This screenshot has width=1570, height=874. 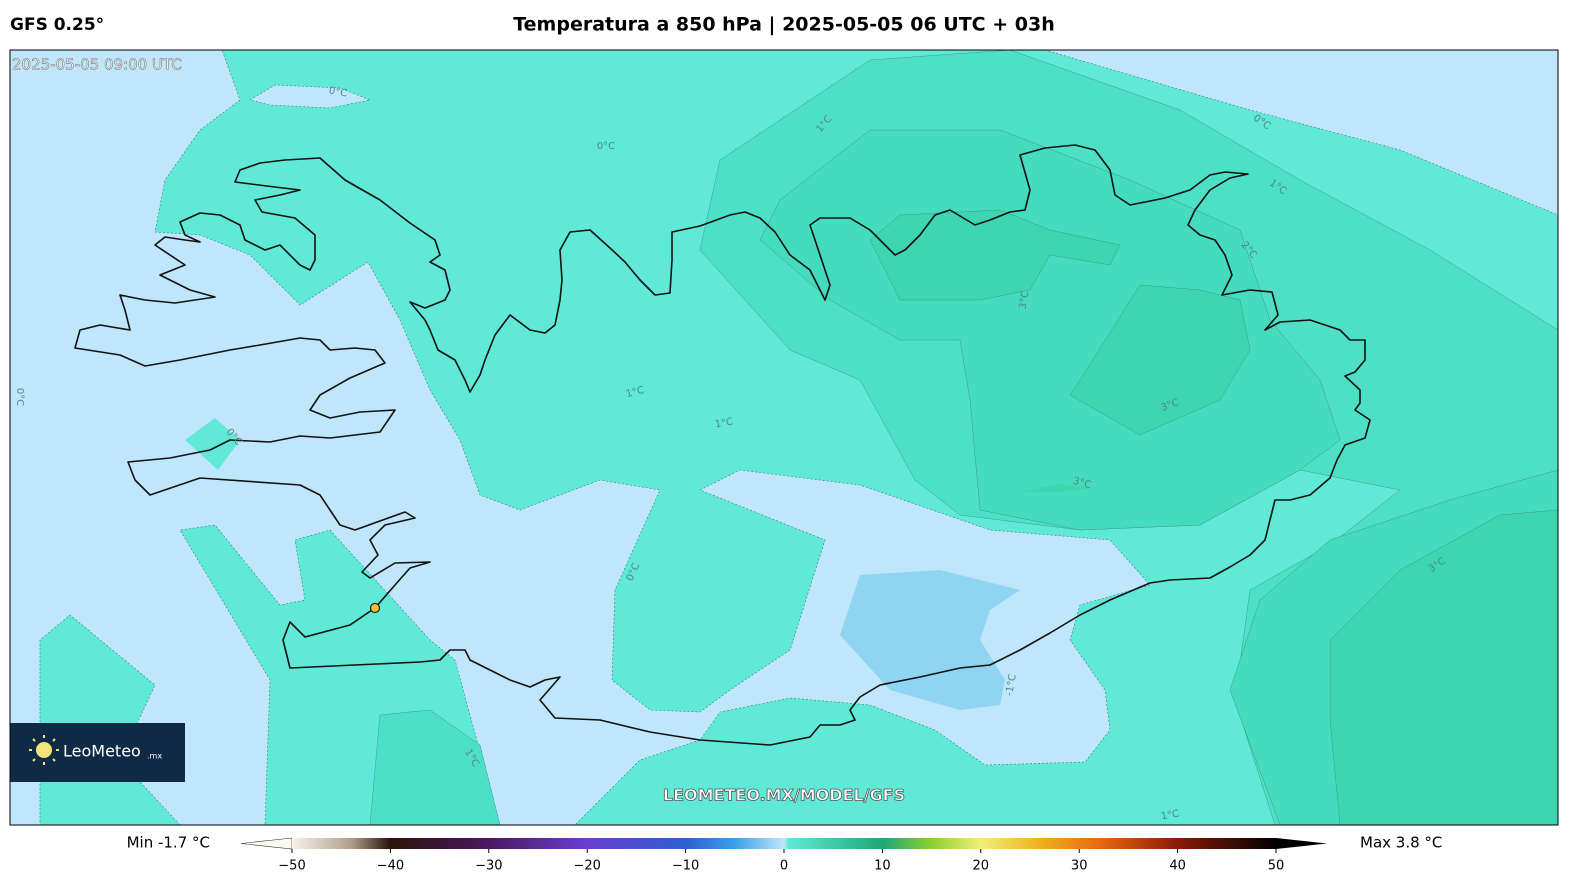 I want to click on colorbar-tick-label: −50, so click(x=291, y=866).